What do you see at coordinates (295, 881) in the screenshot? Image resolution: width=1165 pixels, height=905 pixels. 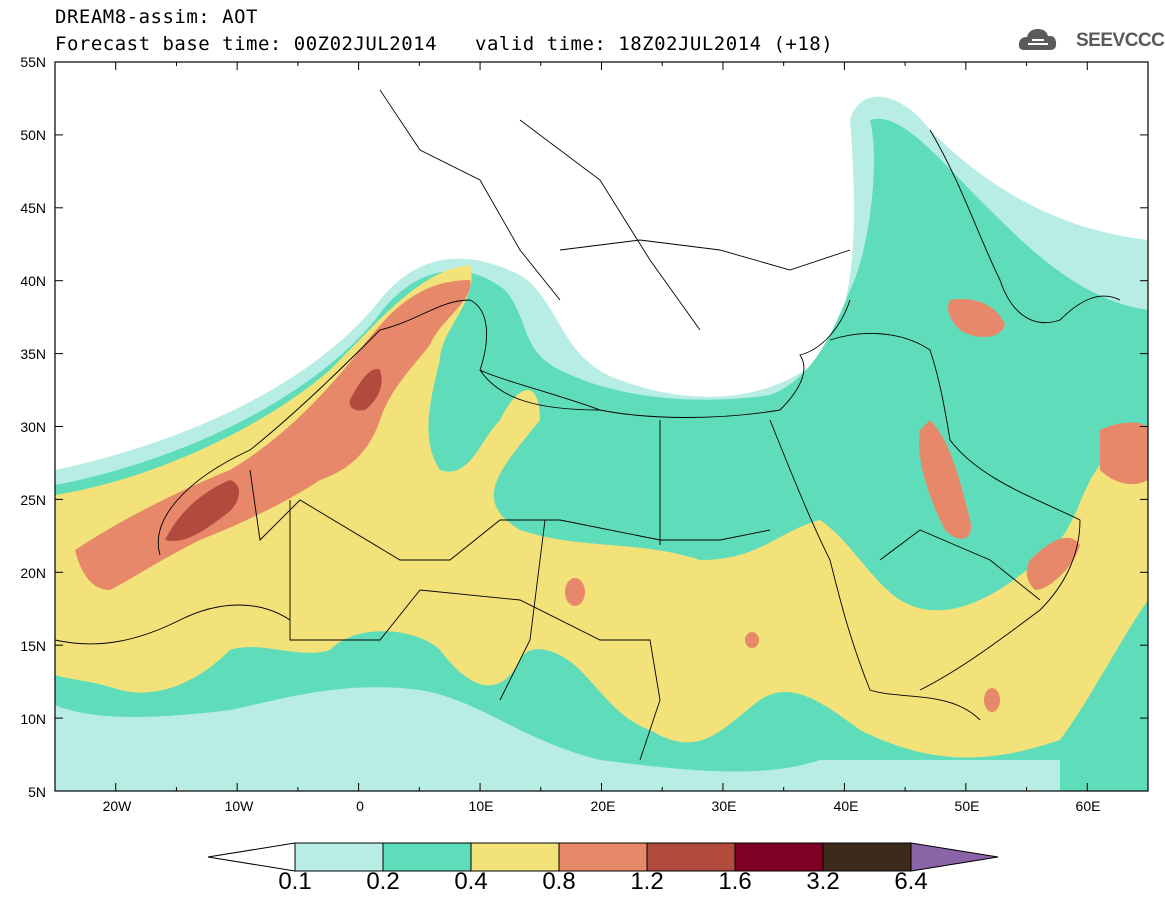 I see `colorbar-label: 0.1` at bounding box center [295, 881].